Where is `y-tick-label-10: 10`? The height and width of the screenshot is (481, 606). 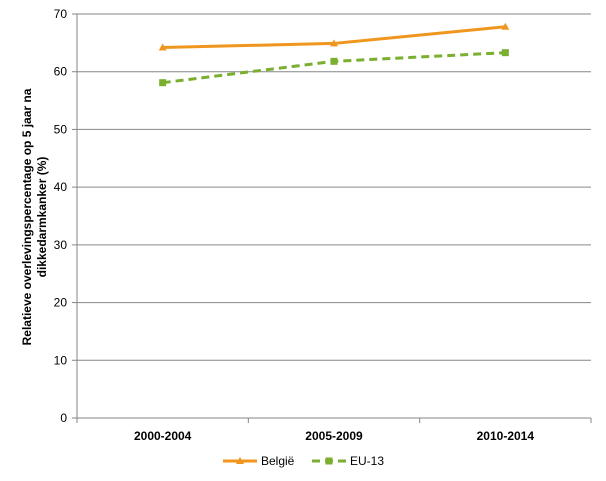 y-tick-label-10: 10 is located at coordinates (61, 360).